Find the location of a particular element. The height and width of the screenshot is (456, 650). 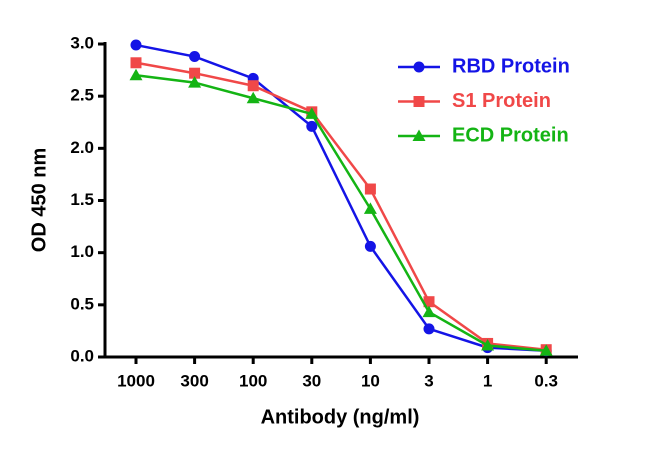

y-tick-label: 0.5 is located at coordinates (82, 303).